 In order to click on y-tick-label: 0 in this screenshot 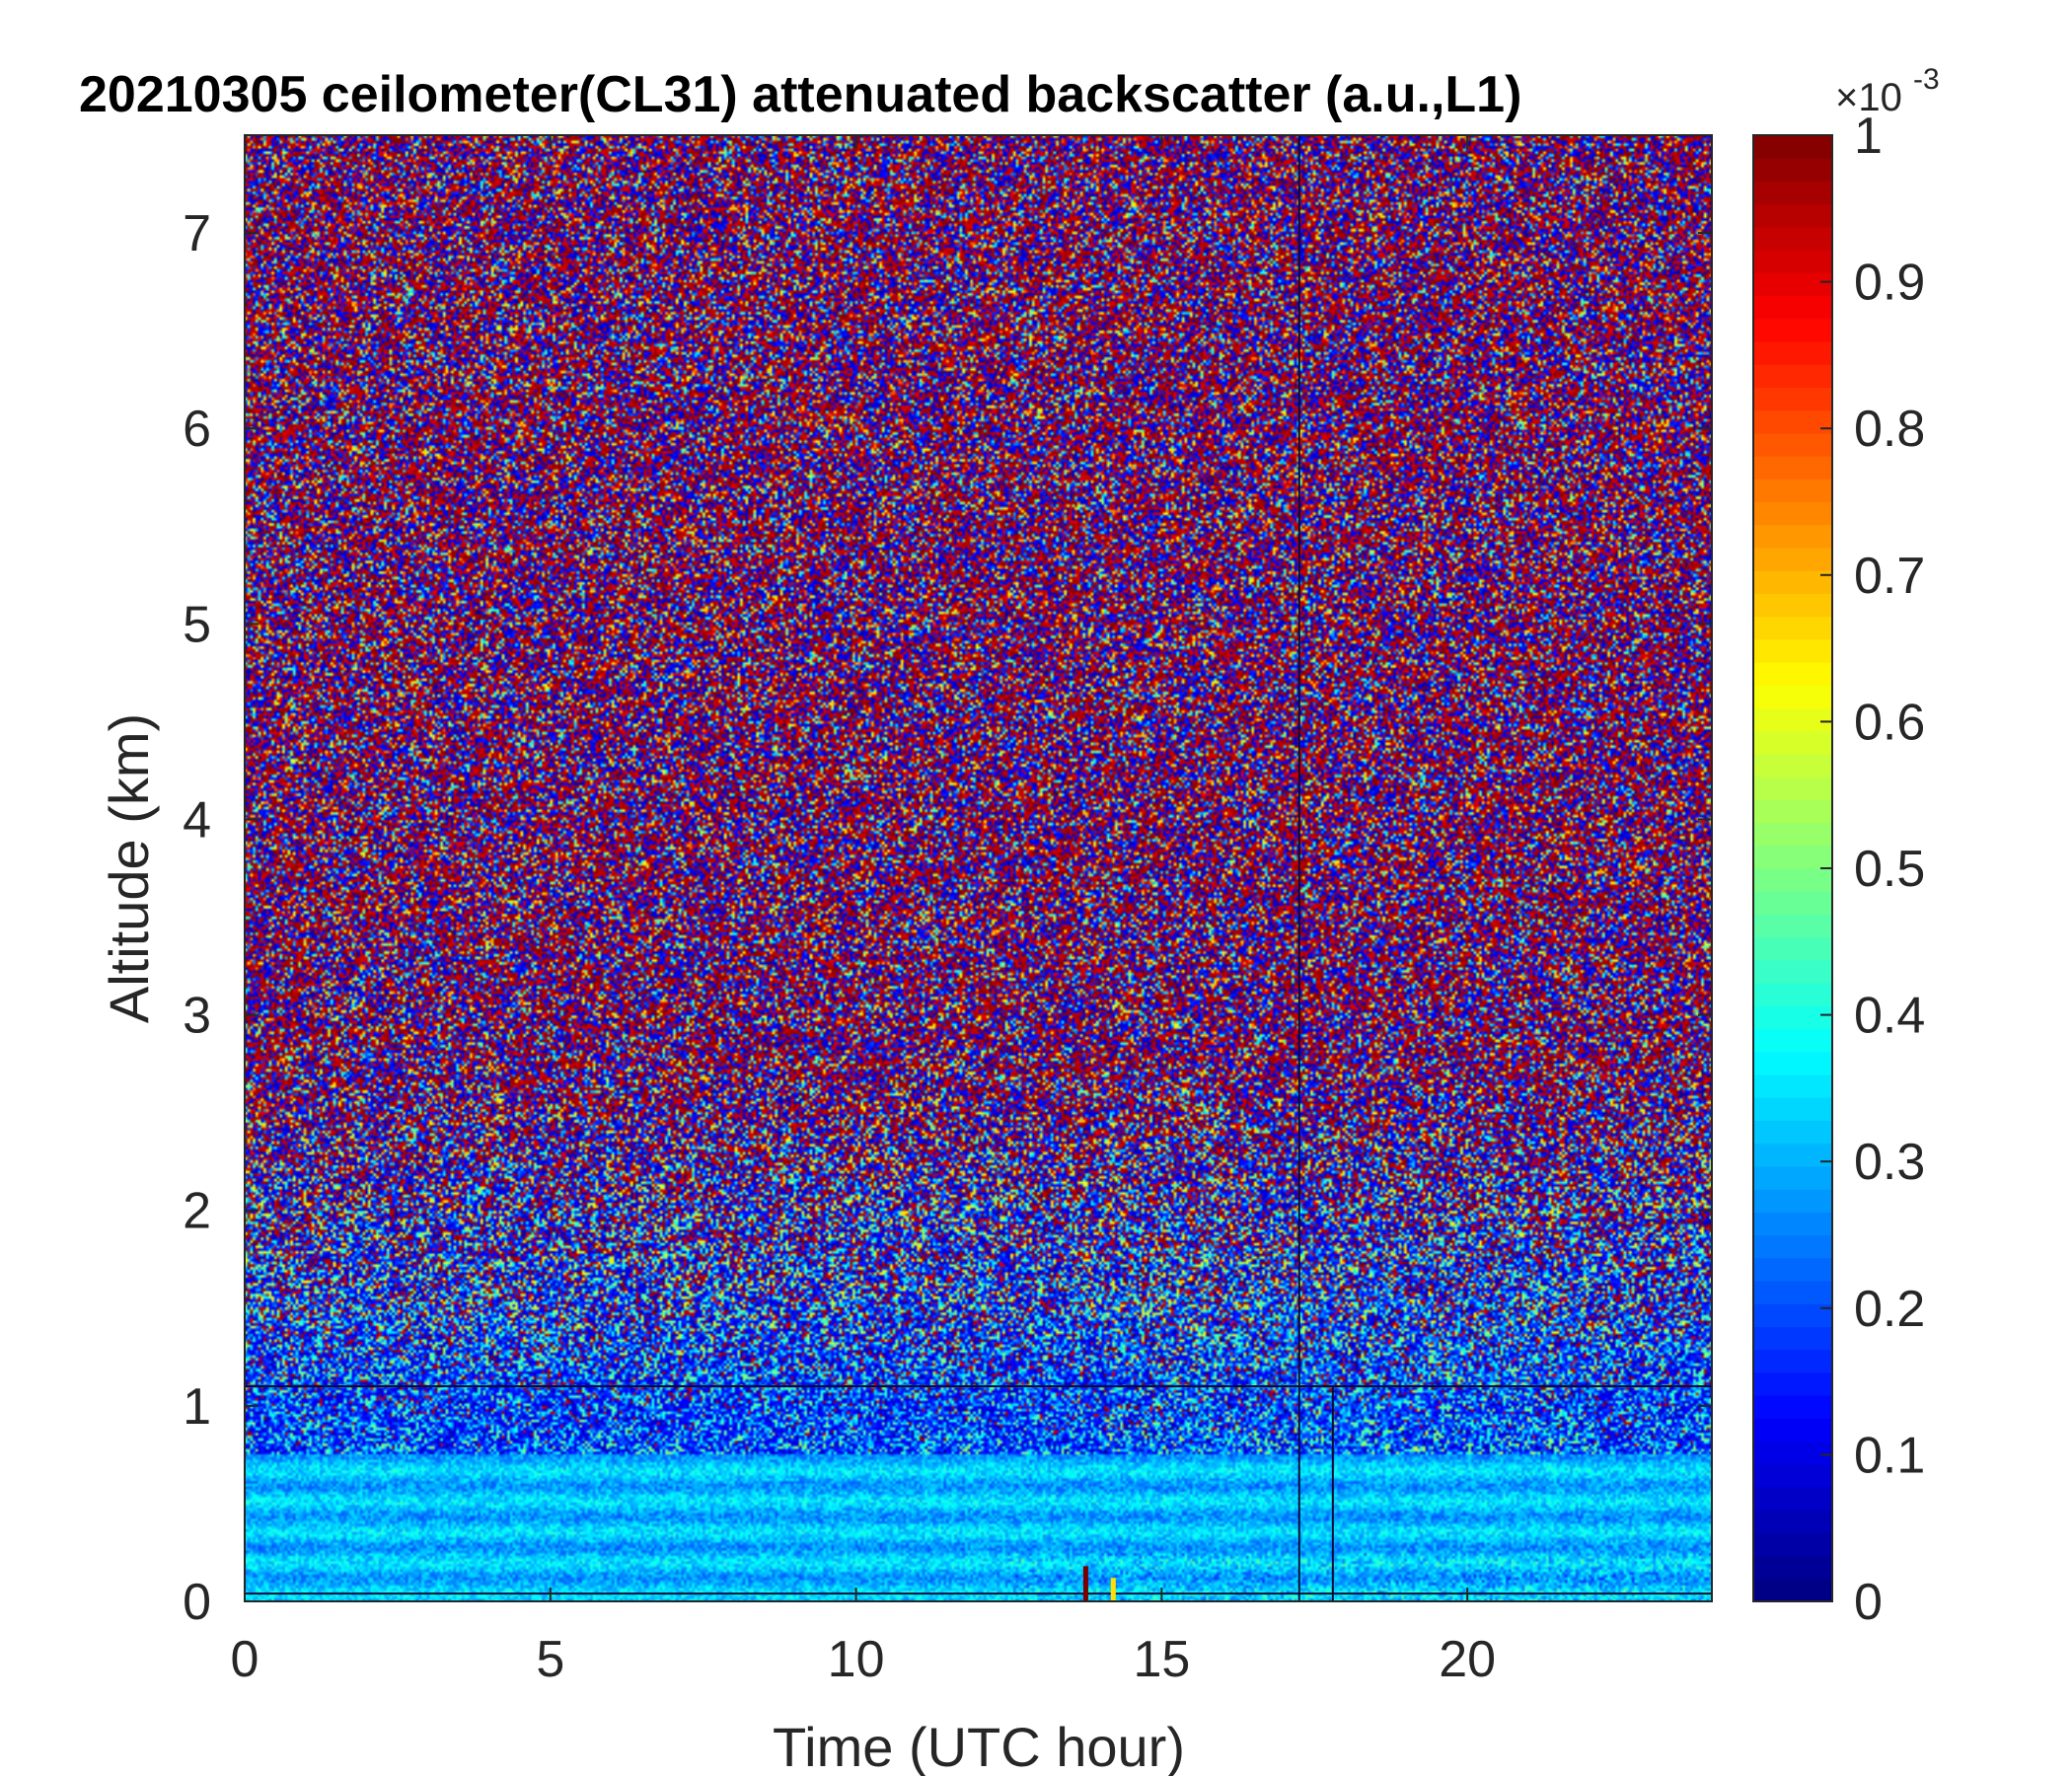, I will do `click(197, 1603)`.